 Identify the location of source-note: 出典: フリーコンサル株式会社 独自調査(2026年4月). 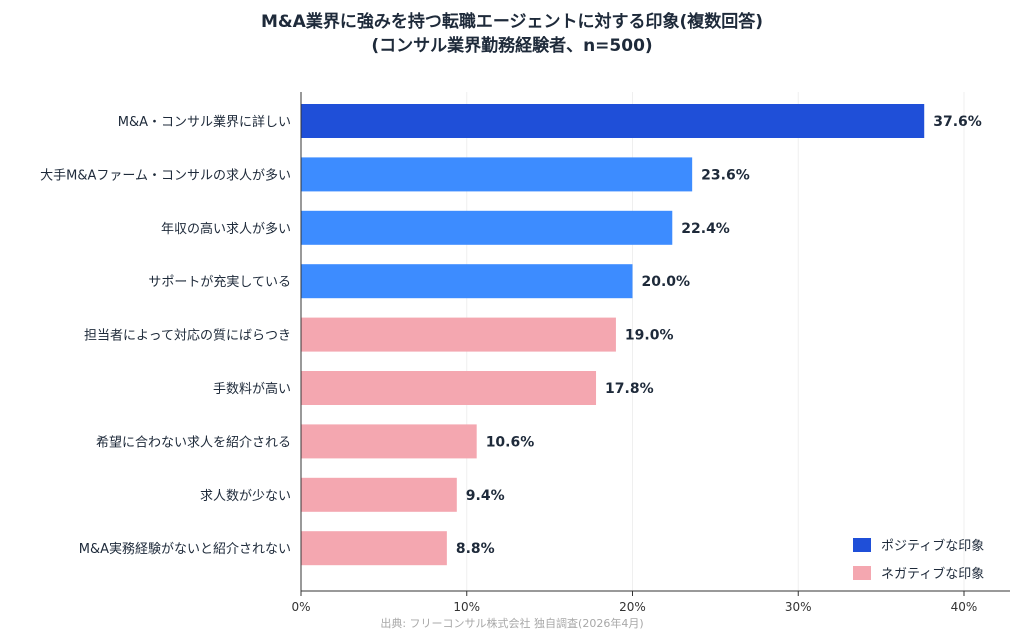
(511, 623).